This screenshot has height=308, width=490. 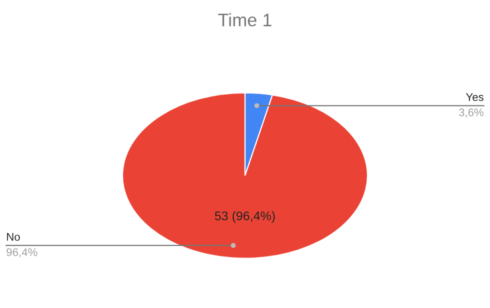 I want to click on data-label: 96,4%, so click(x=22, y=253).